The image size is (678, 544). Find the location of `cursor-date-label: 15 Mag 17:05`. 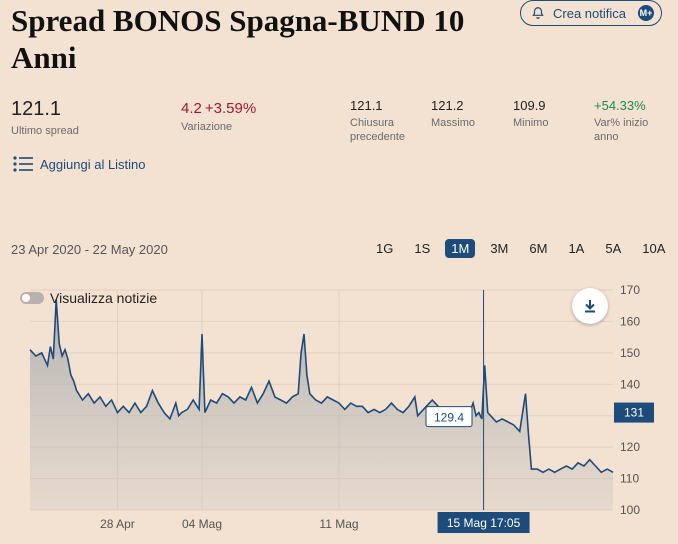

cursor-date-label: 15 Mag 17:05 is located at coordinates (484, 523).